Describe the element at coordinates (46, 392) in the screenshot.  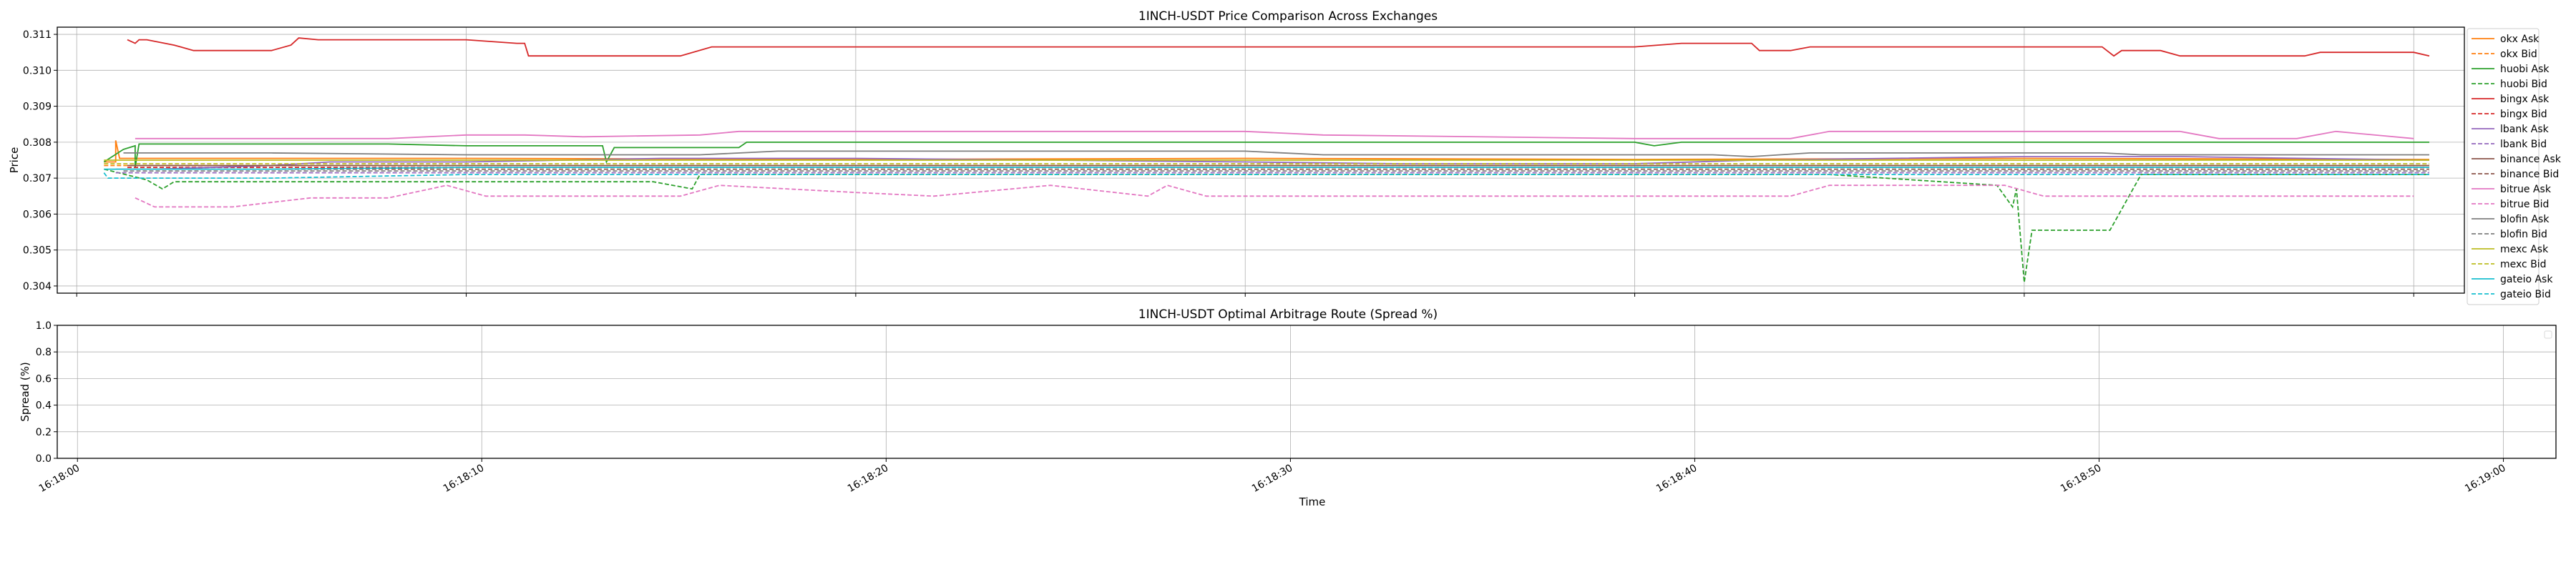
I see `spread-chart-y-ticks: 0.0 0.2 0.4 0.6 0.8 1.0` at that location.